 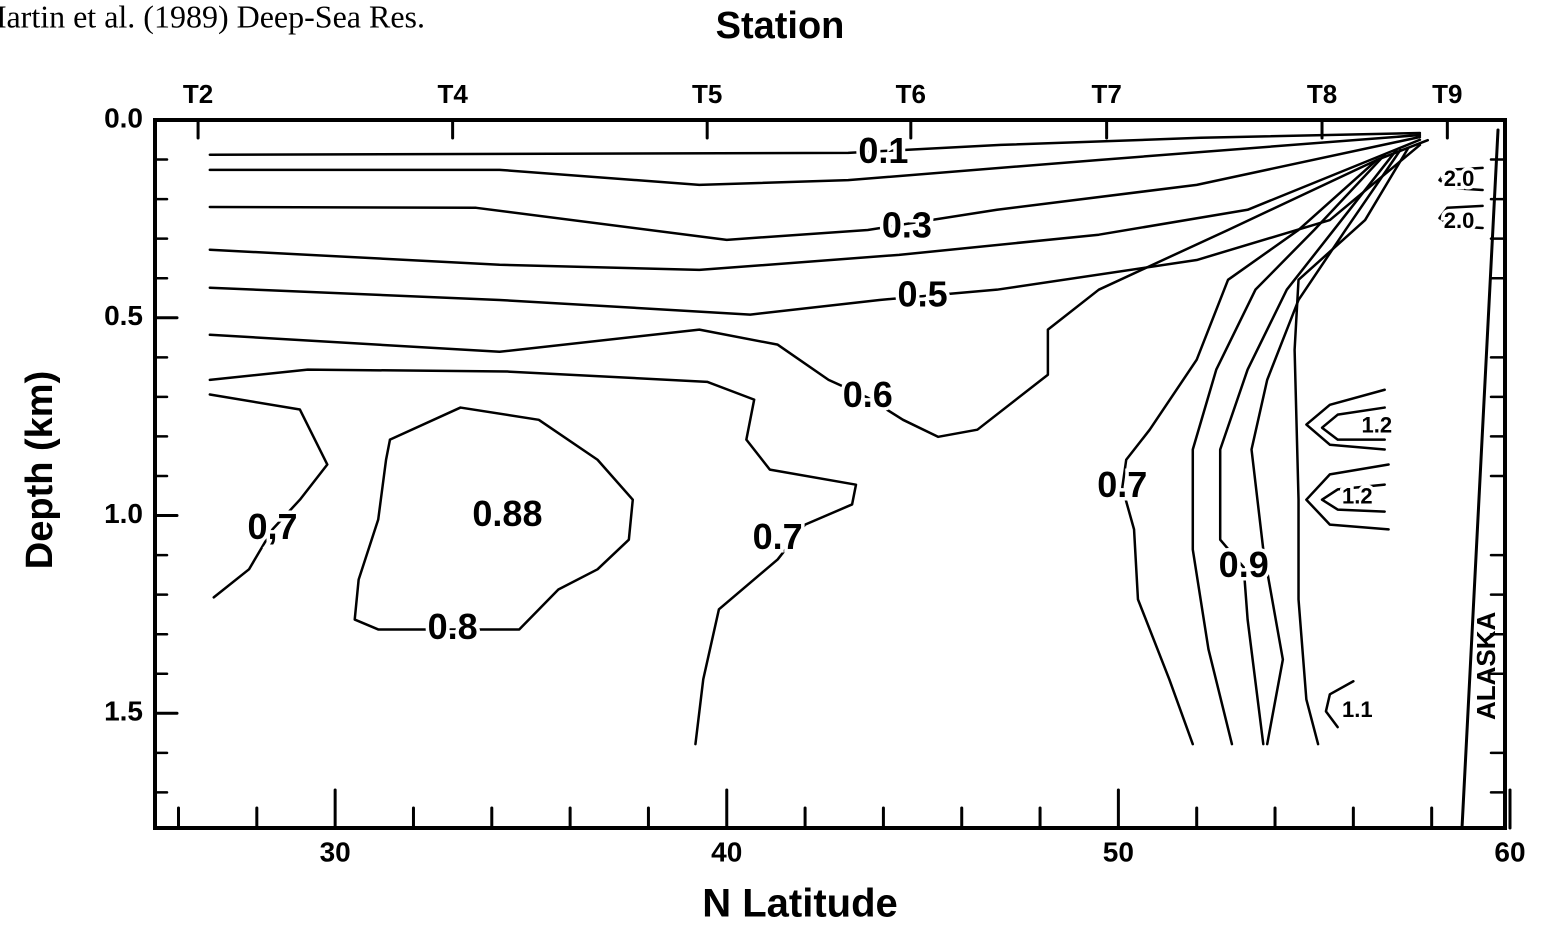 What do you see at coordinates (123, 117) in the screenshot?
I see `y-tick-label: 0.0` at bounding box center [123, 117].